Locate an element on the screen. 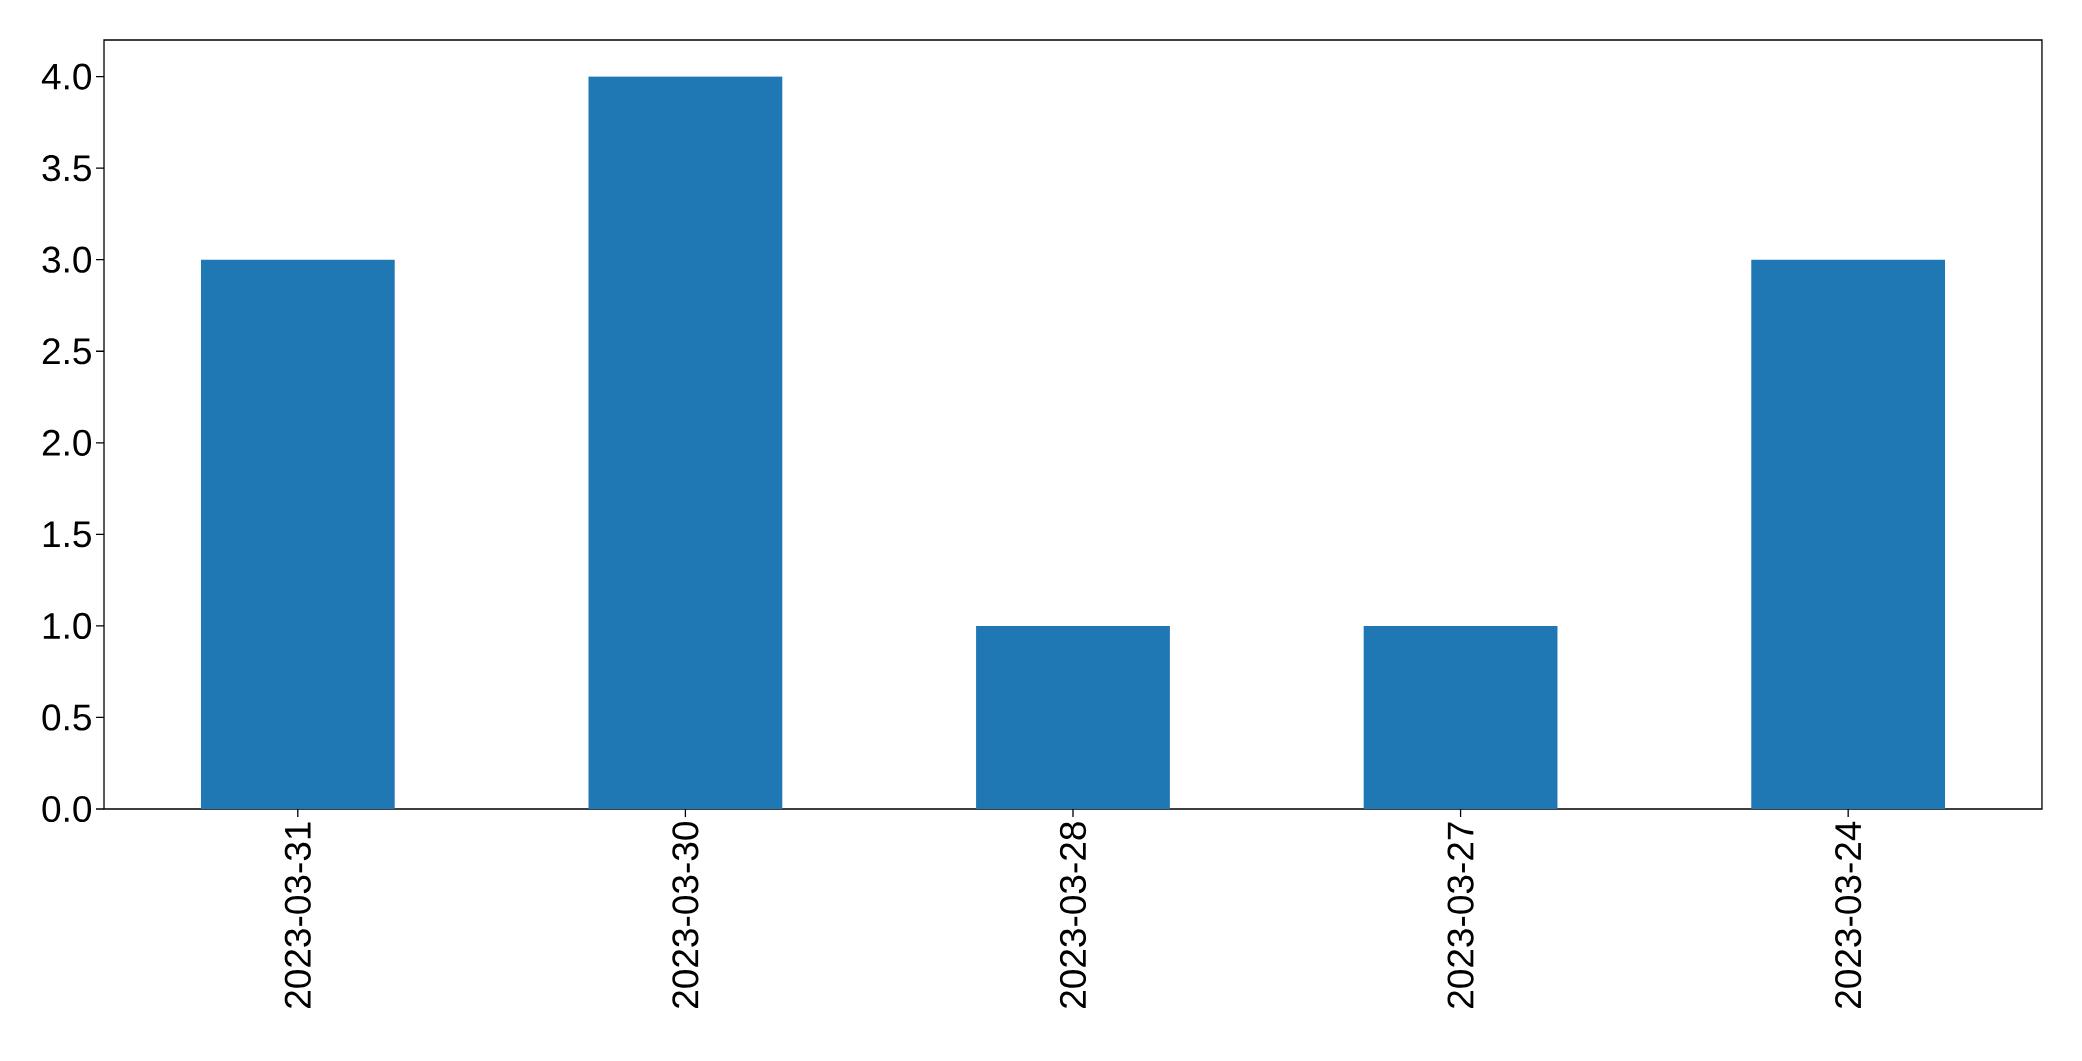 Image resolution: width=2082 pixels, height=1061 pixels. x-tick-label: 2023-03-31 is located at coordinates (297, 915).